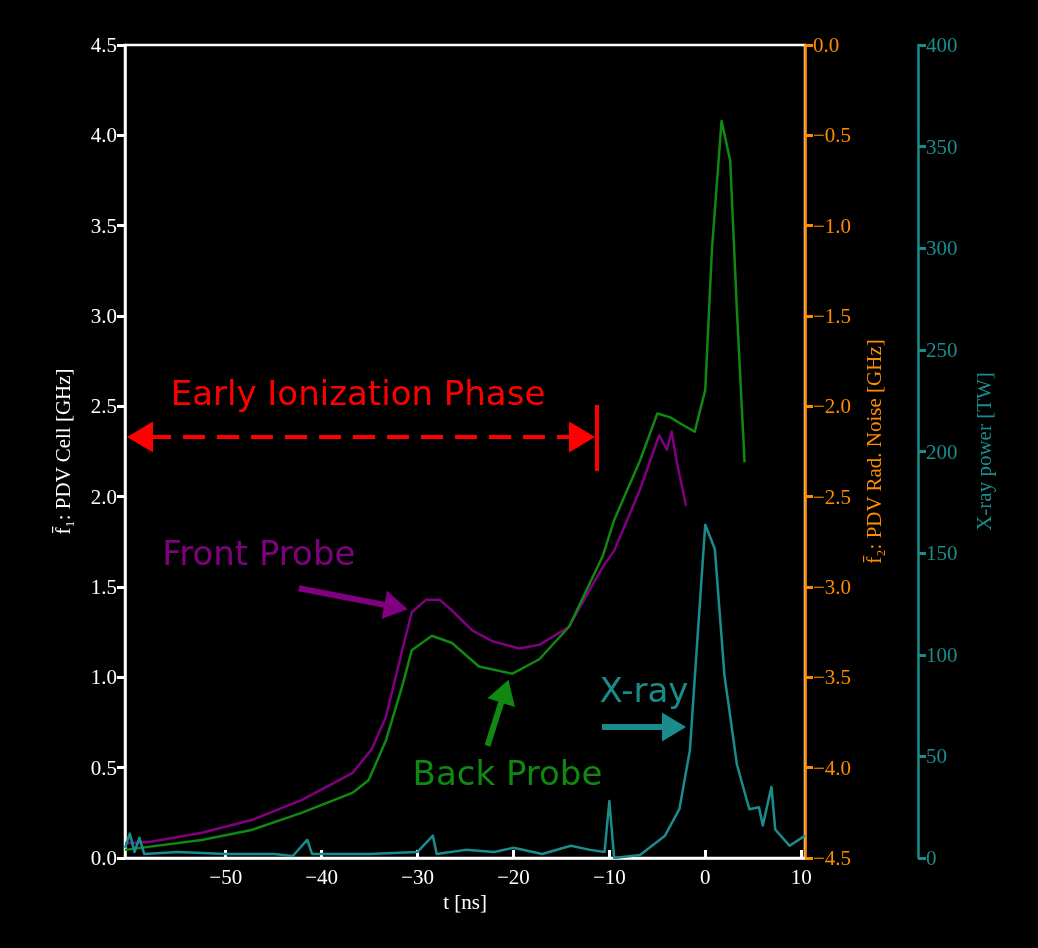  What do you see at coordinates (832, 587) in the screenshot?
I see `y2-tick-label: −3.0` at bounding box center [832, 587].